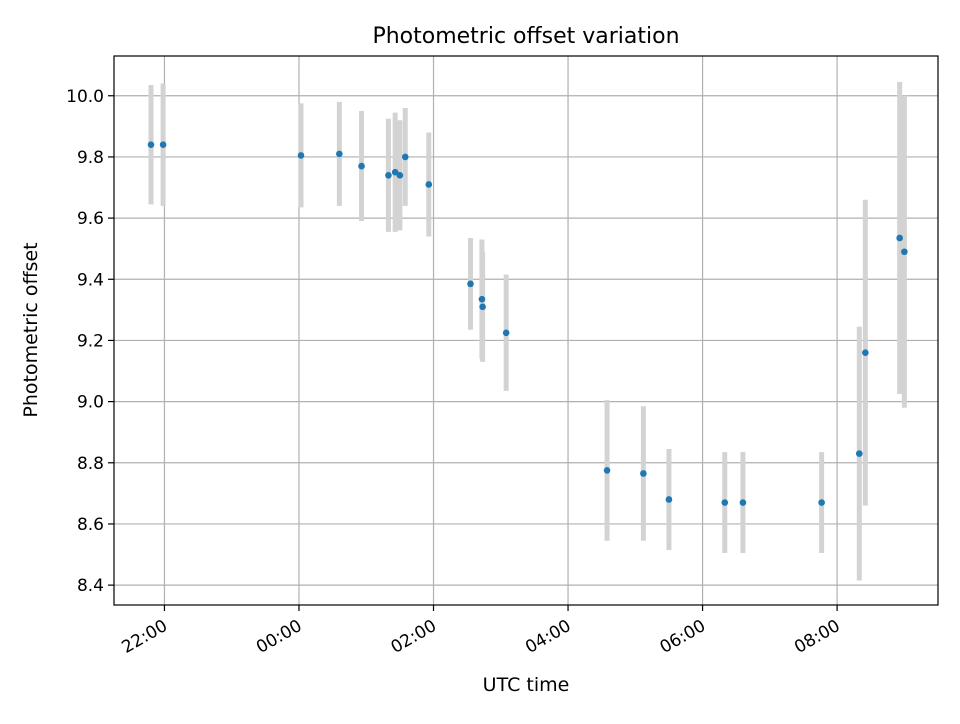  I want to click on y-tick-label: 9.2, so click(90, 341).